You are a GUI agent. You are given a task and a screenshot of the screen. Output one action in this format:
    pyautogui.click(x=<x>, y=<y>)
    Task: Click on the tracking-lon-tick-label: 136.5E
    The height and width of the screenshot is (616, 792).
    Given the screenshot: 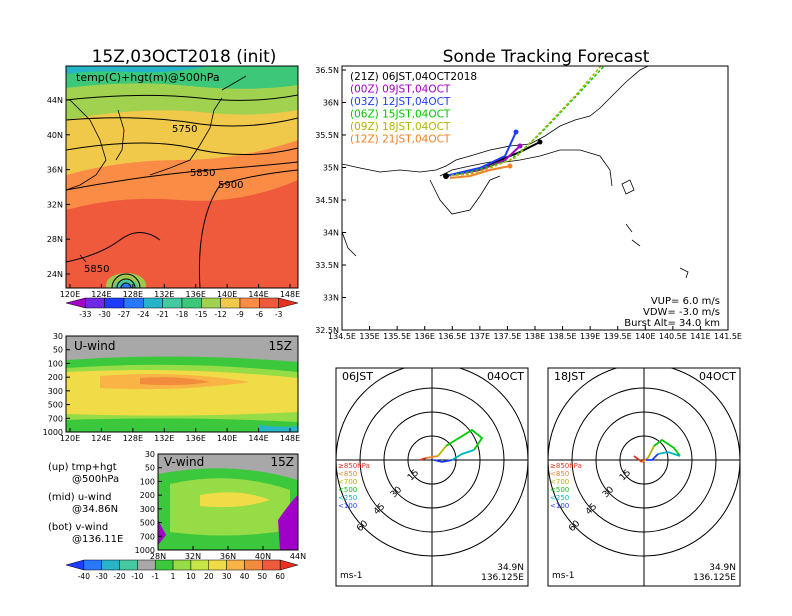 What is the action you would take?
    pyautogui.click(x=452, y=336)
    